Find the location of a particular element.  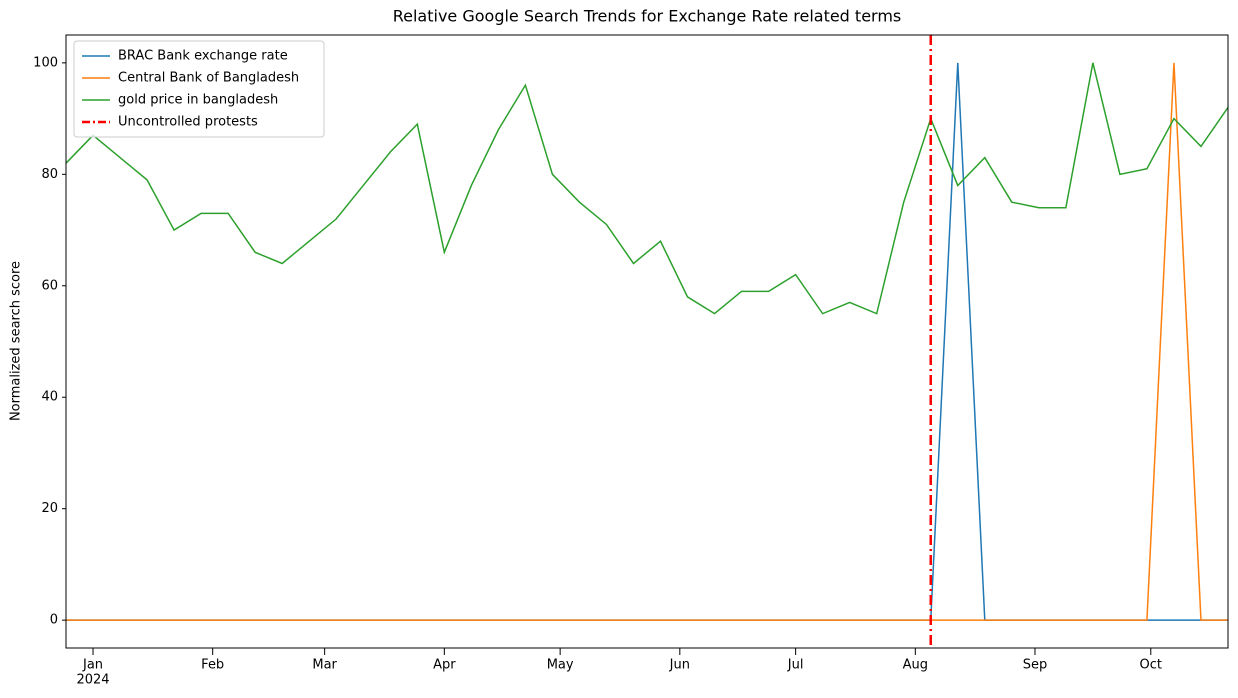

y-tick-label: 100 is located at coordinates (45, 62).